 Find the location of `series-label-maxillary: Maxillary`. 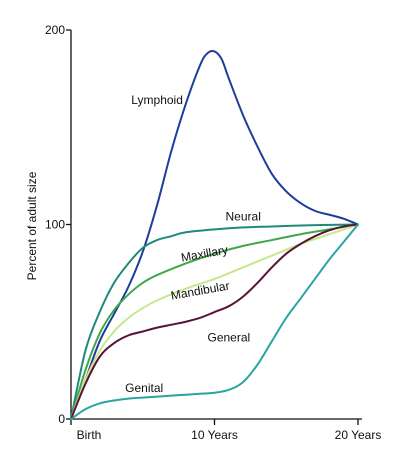

series-label-maxillary: Maxillary is located at coordinates (204, 254).